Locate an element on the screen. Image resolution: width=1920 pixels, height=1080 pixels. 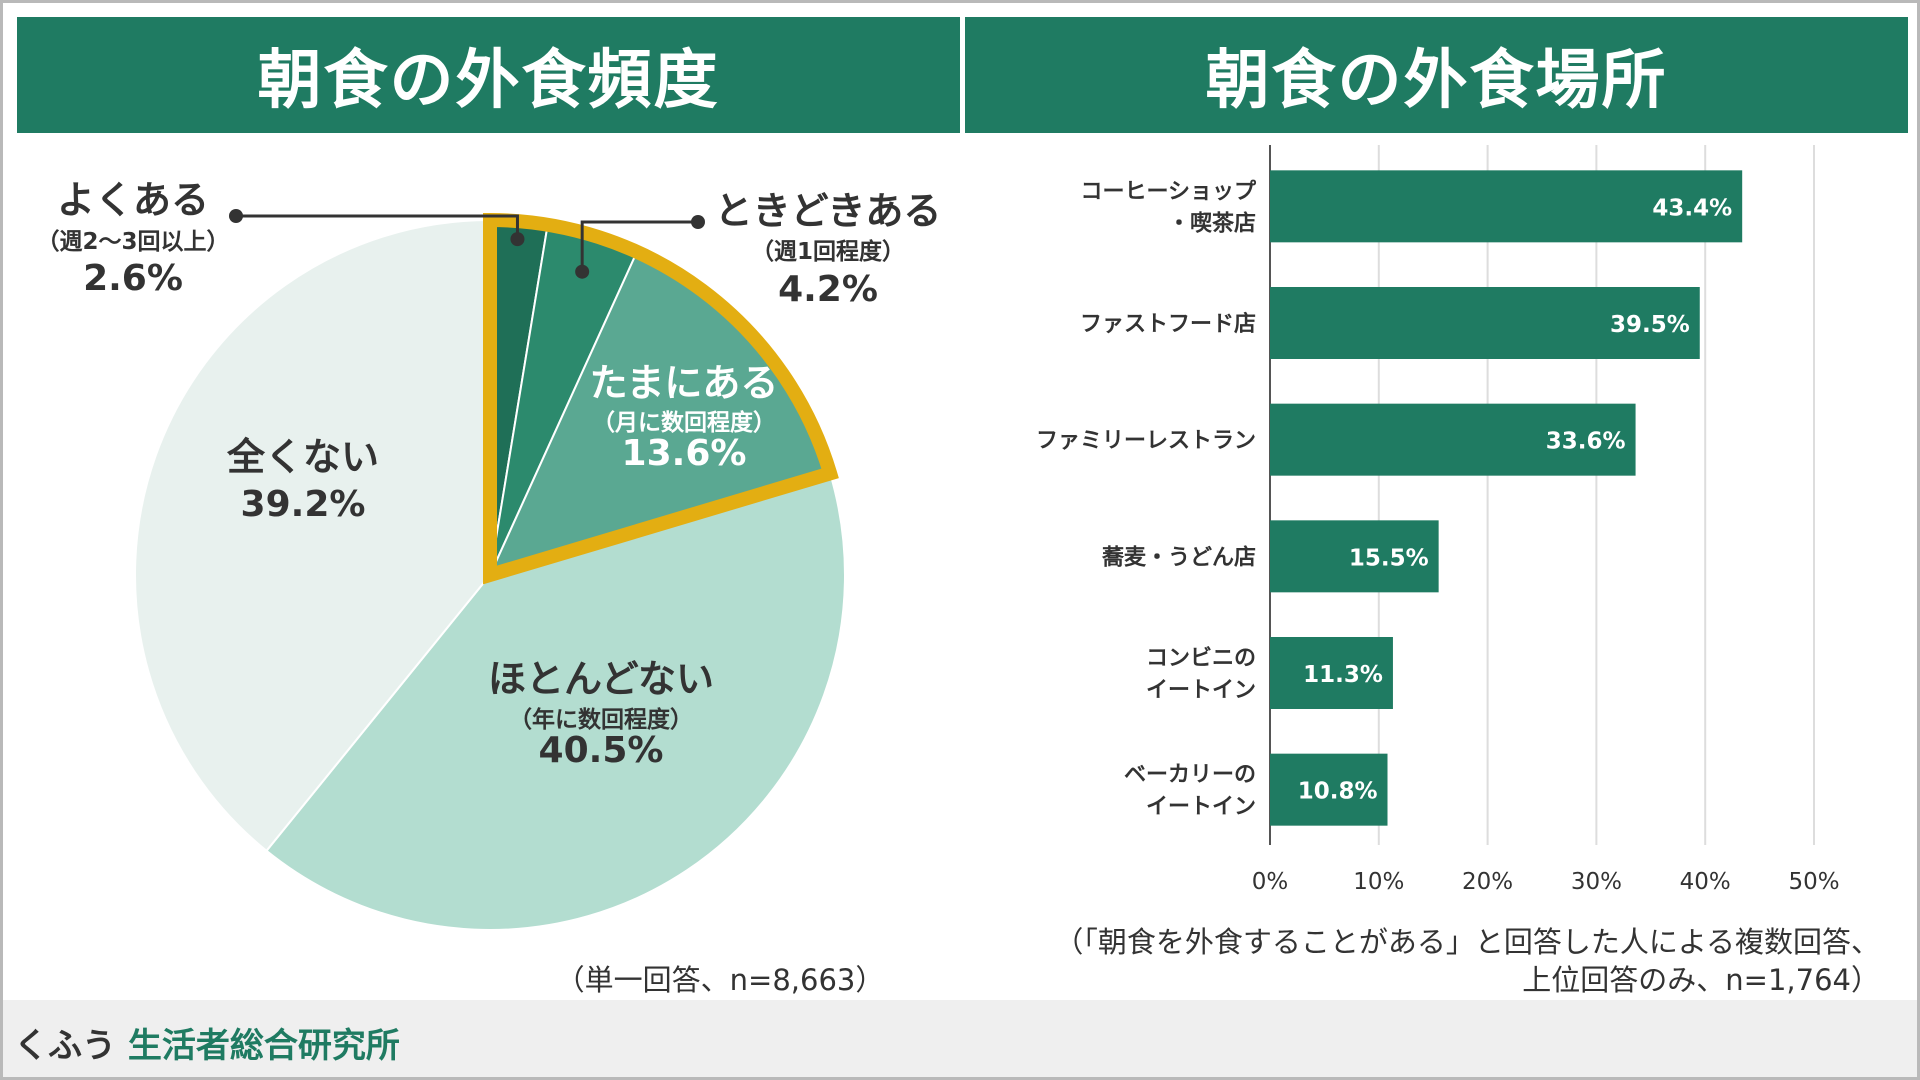
bar-category-5-line2: イートイン is located at coordinates (1201, 807).